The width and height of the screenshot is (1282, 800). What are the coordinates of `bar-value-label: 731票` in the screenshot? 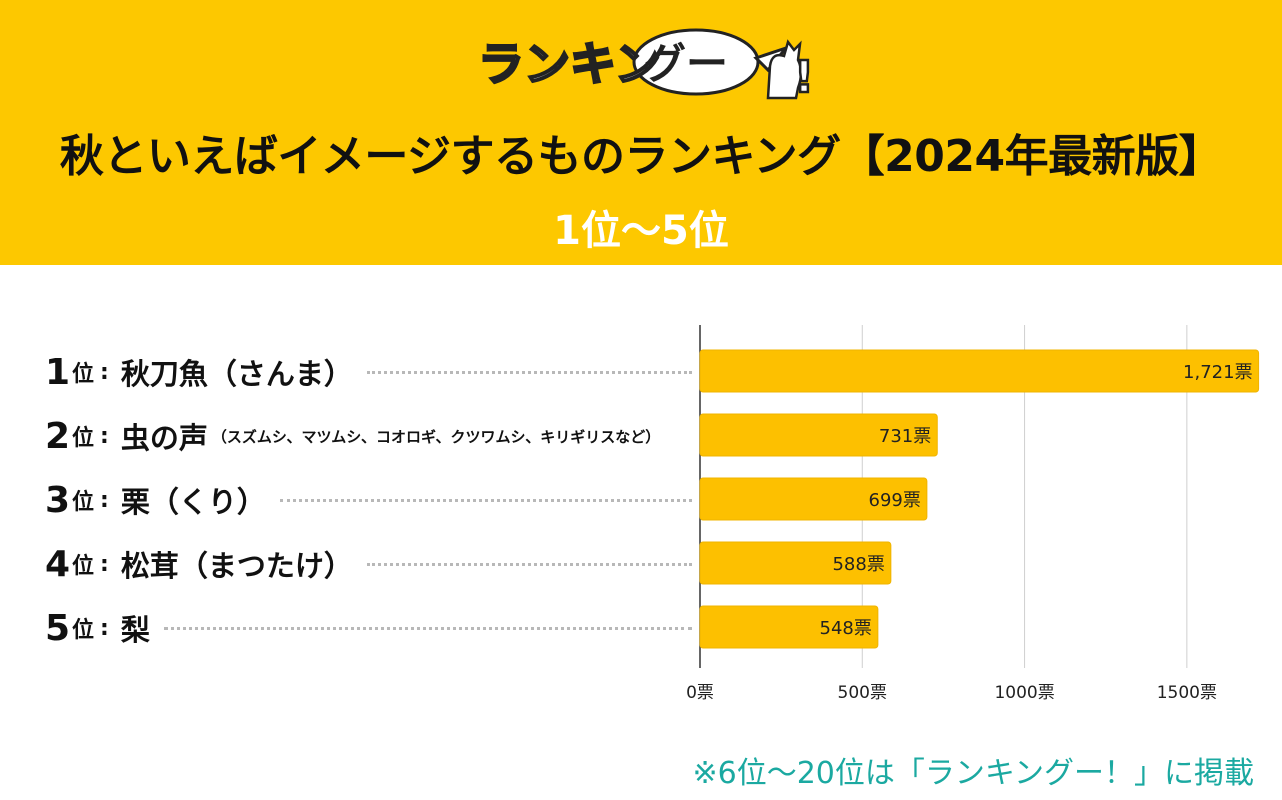 It's located at (905, 436).